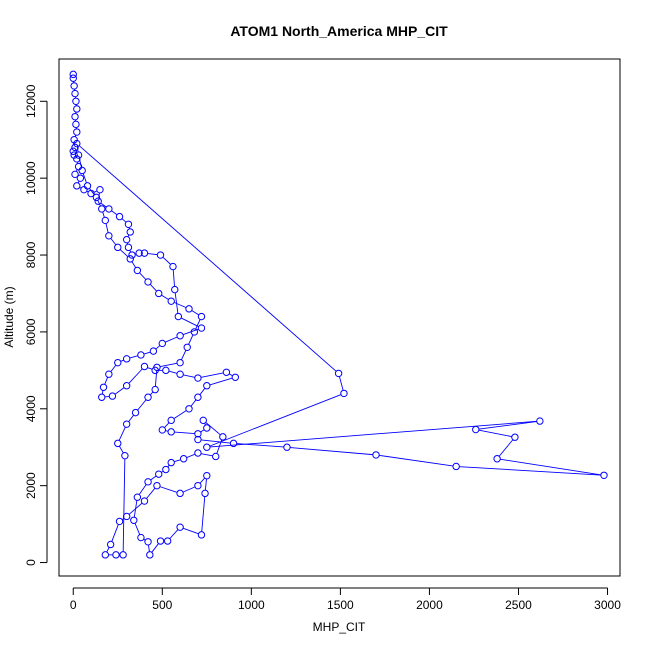 The image size is (650, 650). What do you see at coordinates (31, 485) in the screenshot?
I see `y-tick-label: 2000` at bounding box center [31, 485].